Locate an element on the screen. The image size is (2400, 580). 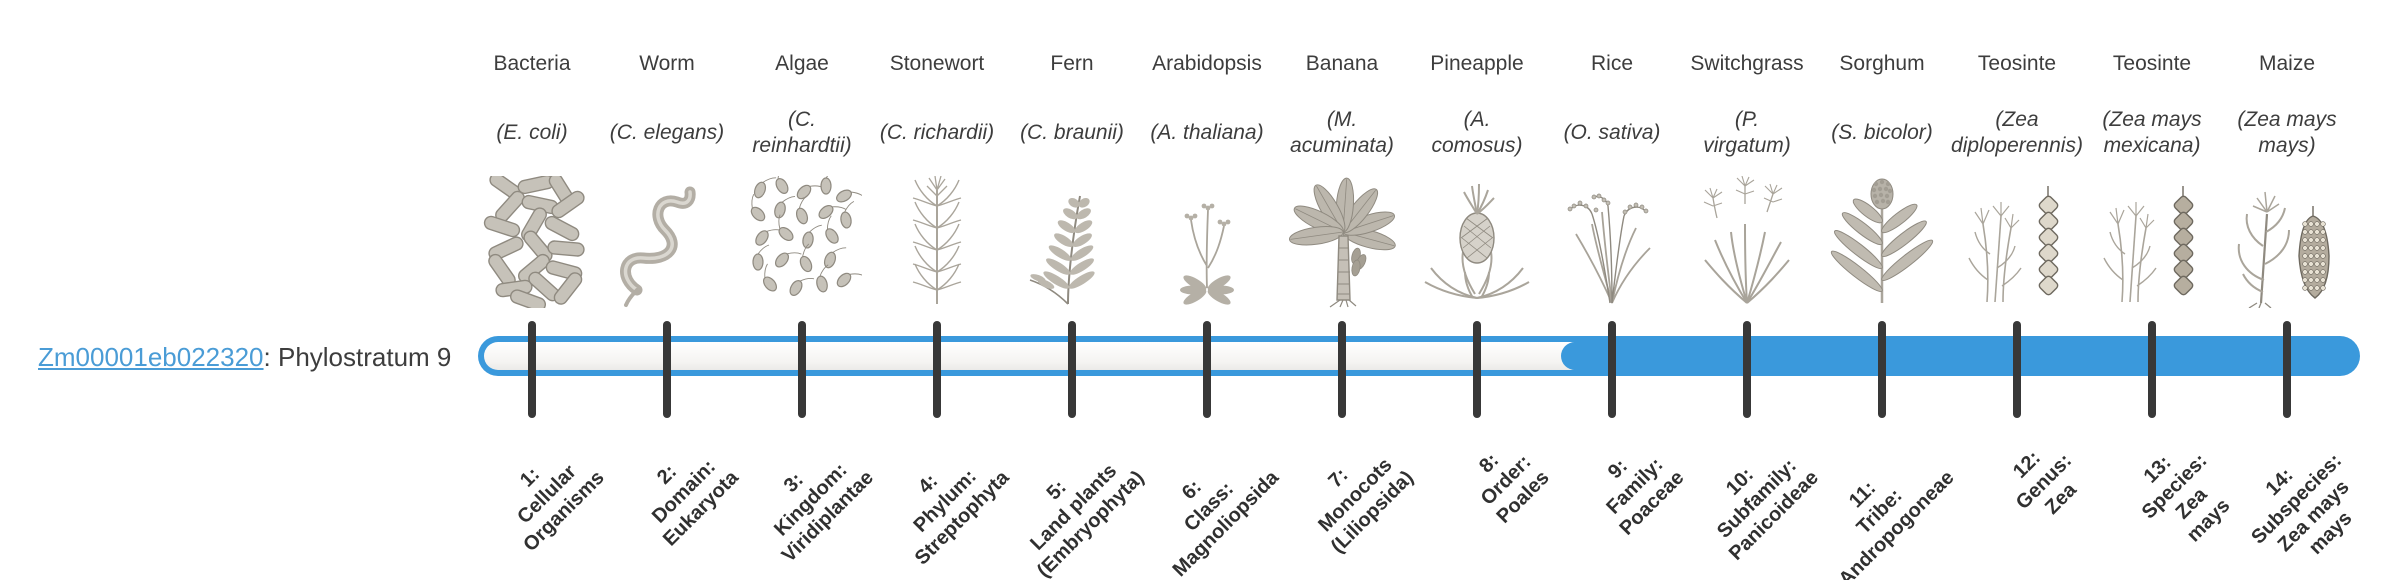
organism-species: (A. comosus) is located at coordinates (1477, 132).